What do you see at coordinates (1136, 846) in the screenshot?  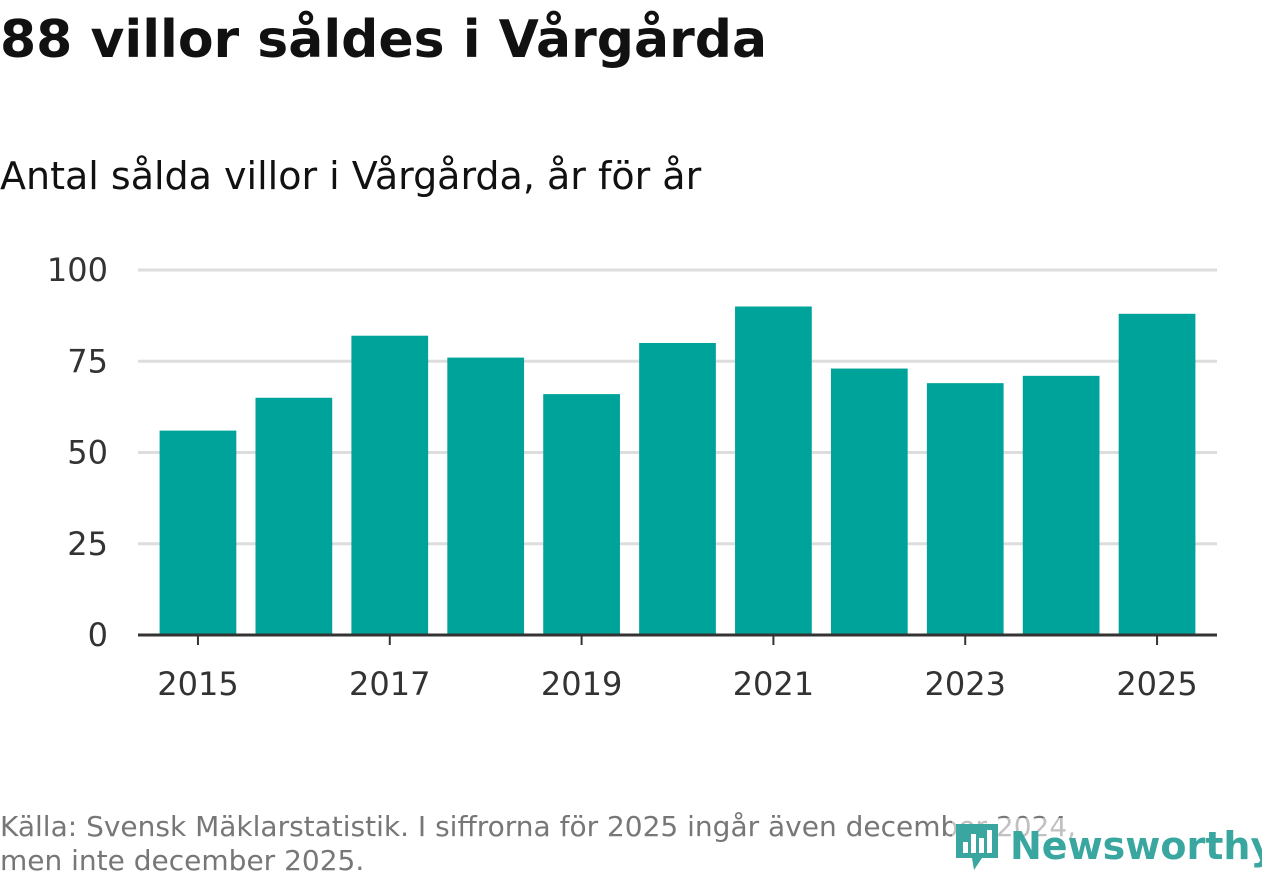 I see `logo-text: Newsworthy` at bounding box center [1136, 846].